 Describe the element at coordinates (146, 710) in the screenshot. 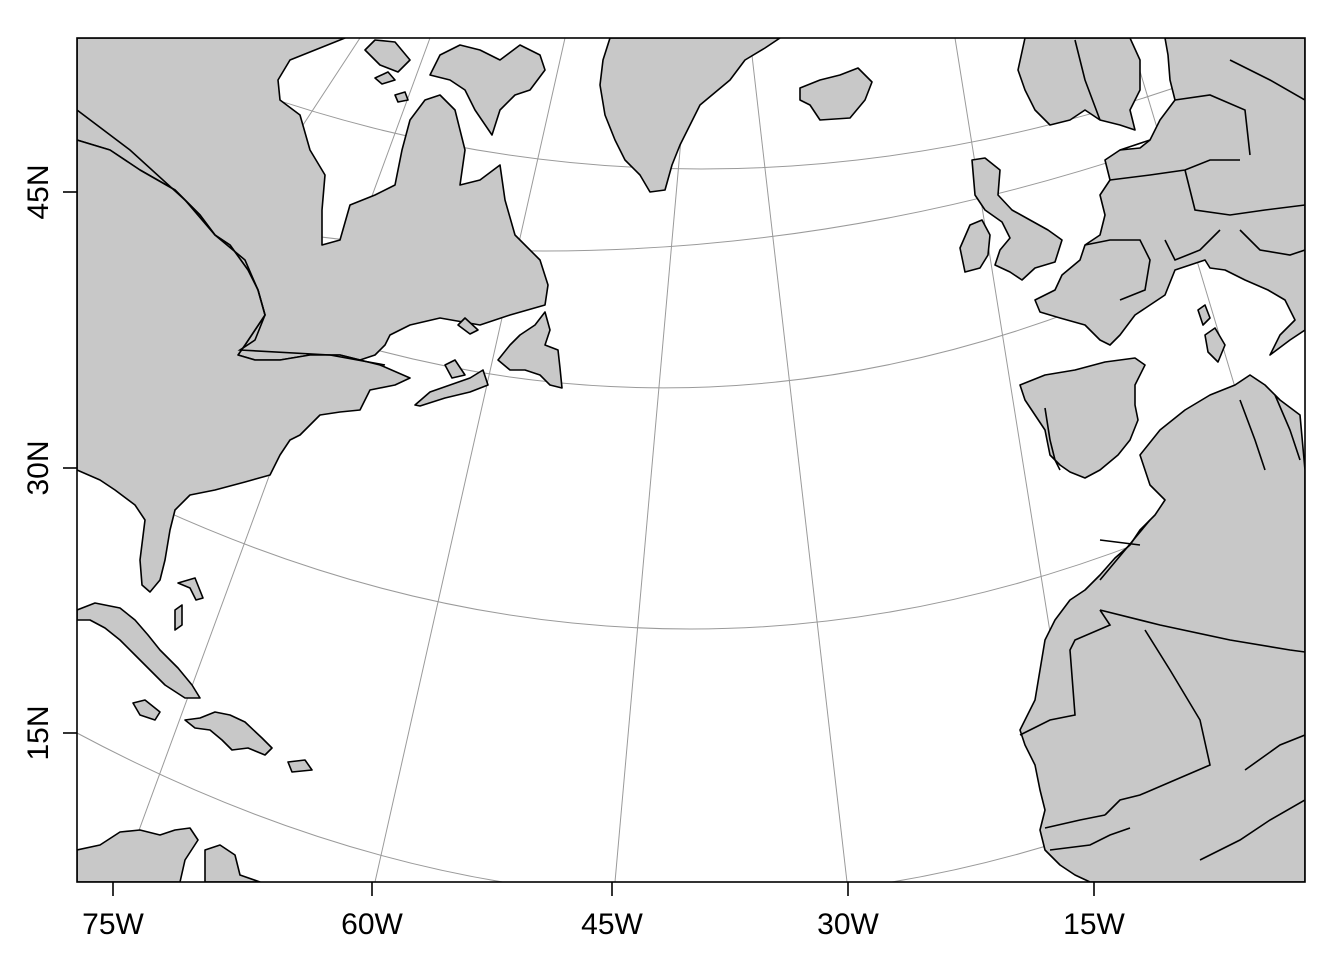

I see `jamaica-island` at that location.